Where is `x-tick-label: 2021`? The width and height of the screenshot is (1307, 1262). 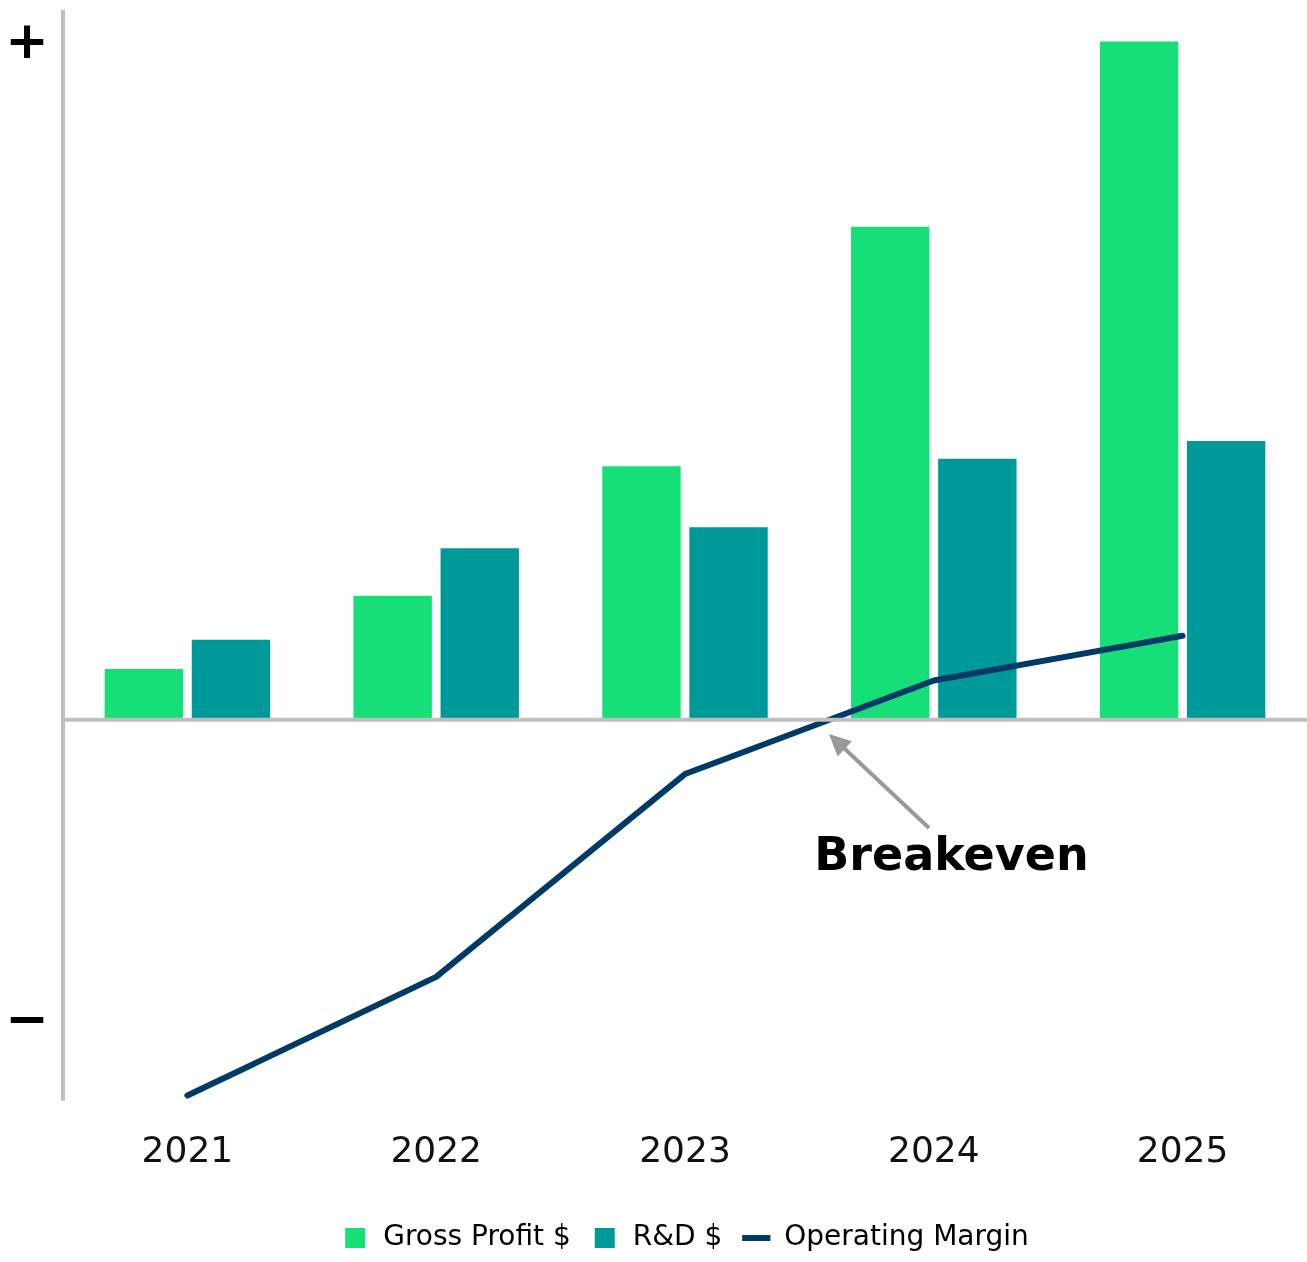 x-tick-label: 2021 is located at coordinates (187, 1149).